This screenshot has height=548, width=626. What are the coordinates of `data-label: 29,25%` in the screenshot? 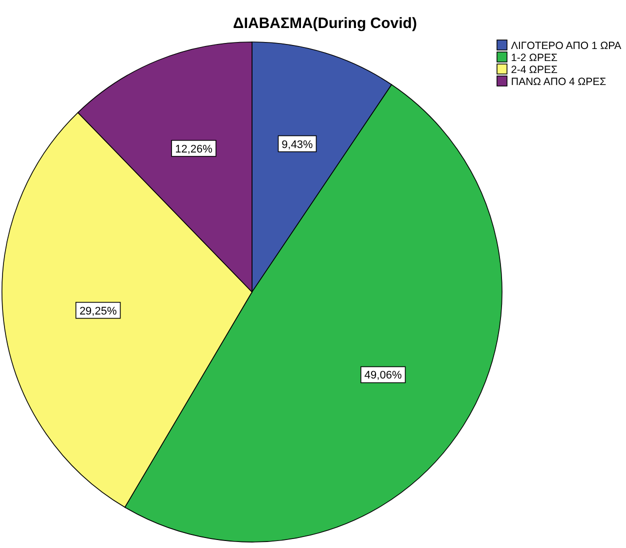 It's located at (98, 311).